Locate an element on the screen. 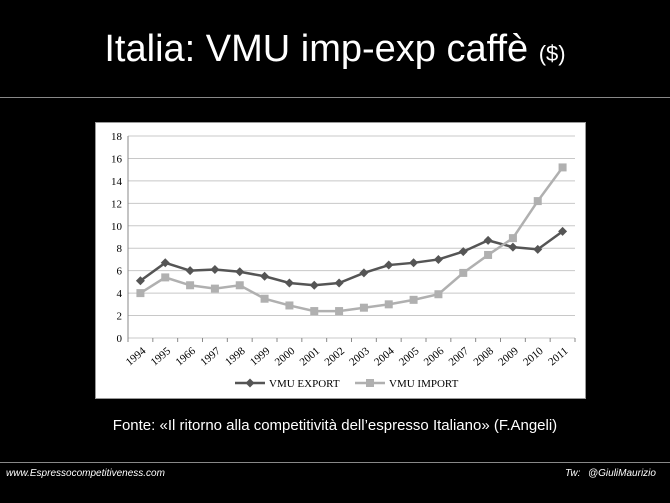  footer-tw: Tw: is located at coordinates (573, 473).